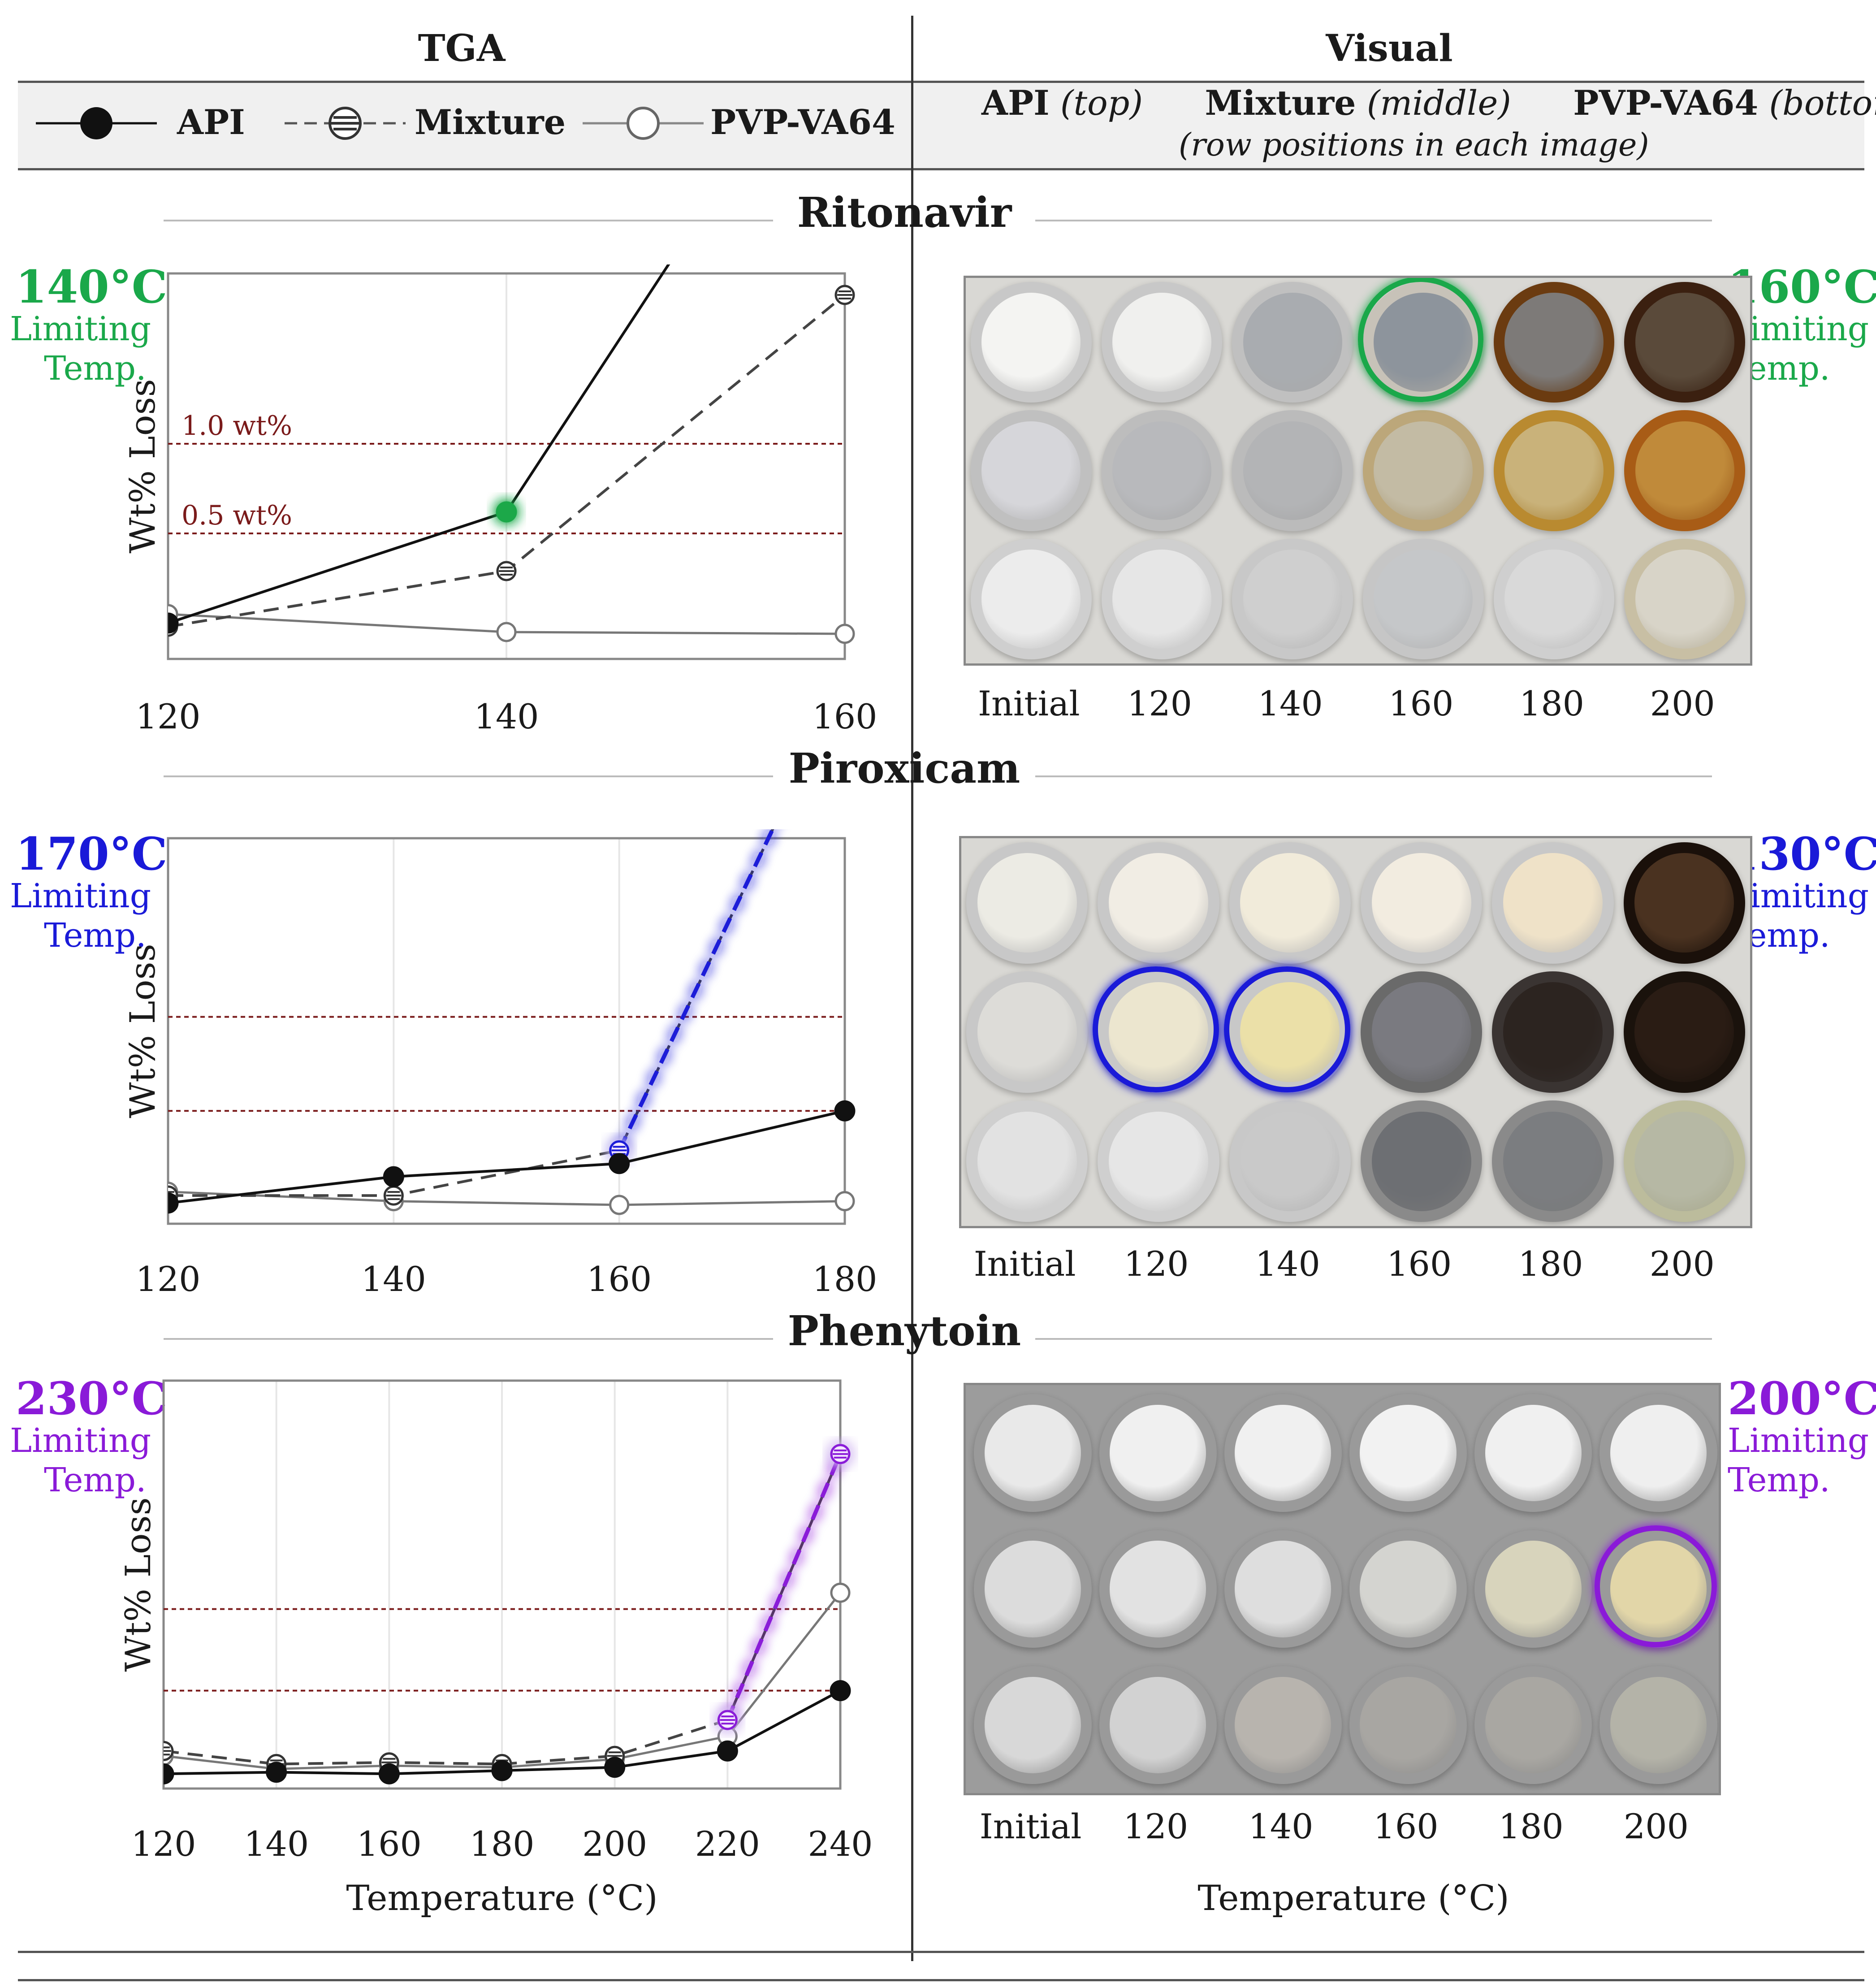  Describe the element at coordinates (1438, 103) in the screenshot. I see `visual-legend-mixture-pos: (middle)` at that location.